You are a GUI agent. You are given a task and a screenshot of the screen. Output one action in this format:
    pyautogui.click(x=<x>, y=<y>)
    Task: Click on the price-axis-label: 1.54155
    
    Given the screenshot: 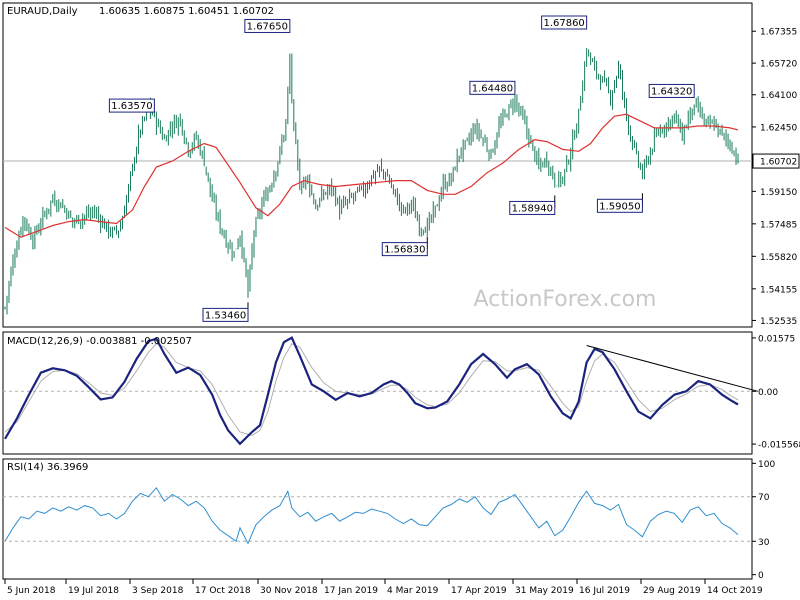 What is the action you would take?
    pyautogui.click(x=778, y=290)
    